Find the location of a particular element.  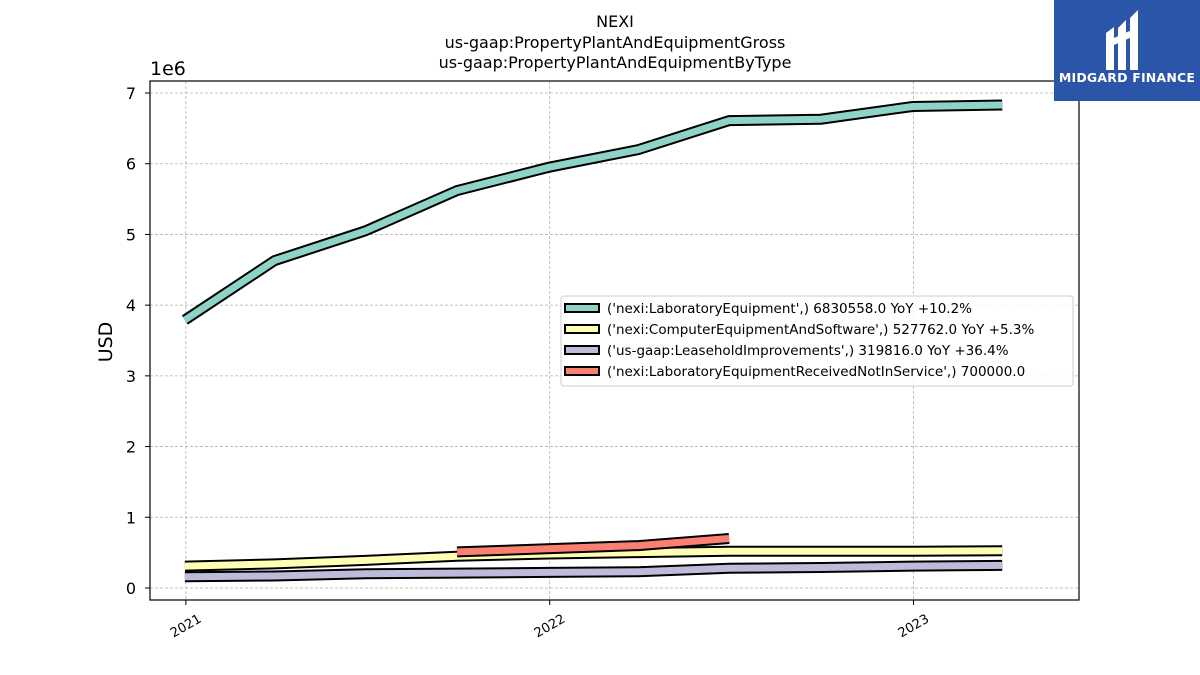

chart-title-line-3: us-gaap:PropertyPlantAndEquipmentByType is located at coordinates (615, 62).